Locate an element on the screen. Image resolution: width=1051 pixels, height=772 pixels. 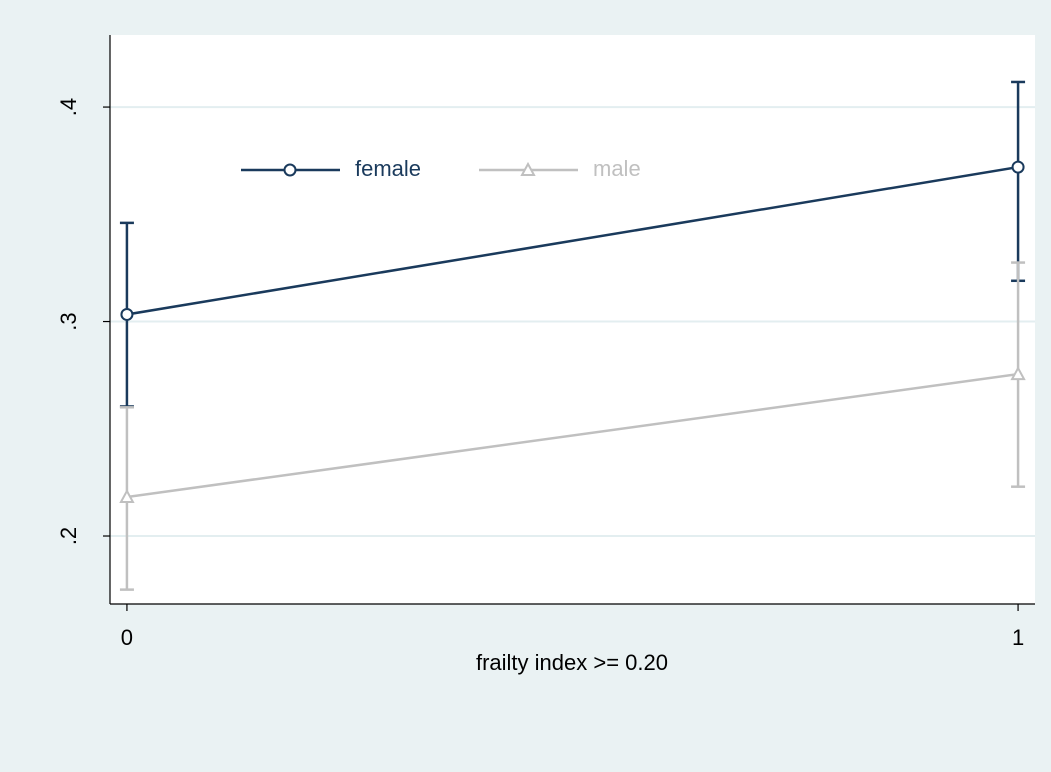
x-axis-label: frailty index >= 0.20 is located at coordinates (572, 662).